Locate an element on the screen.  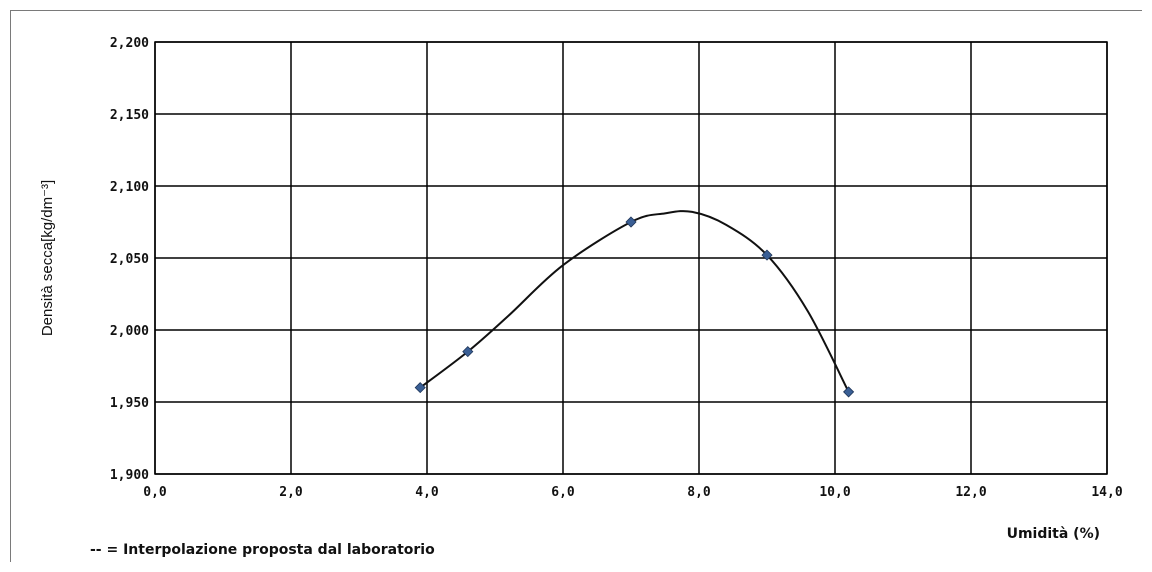
x-axis-label: Umidità (%) is located at coordinates (1053, 534).